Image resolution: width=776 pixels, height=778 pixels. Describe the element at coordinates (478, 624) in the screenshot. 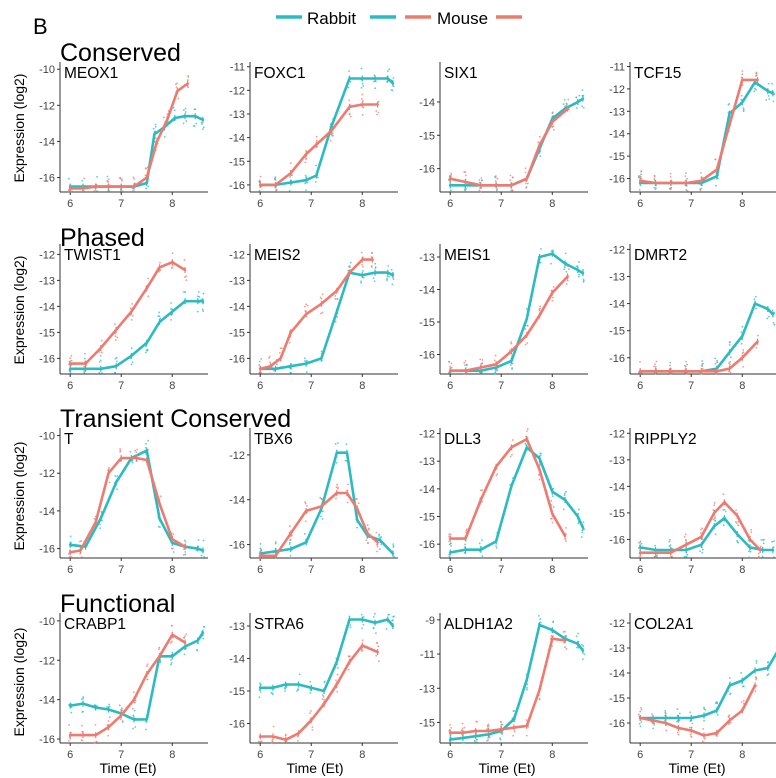

I see `gene-title: ALDH1A2` at that location.